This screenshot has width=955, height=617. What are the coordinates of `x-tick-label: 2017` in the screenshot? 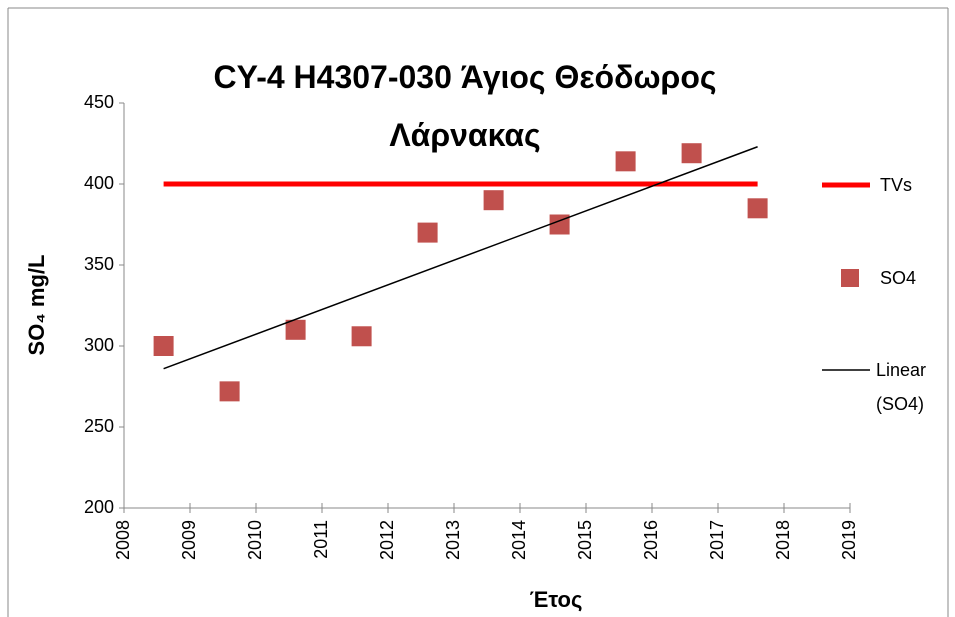 It's located at (717, 540).